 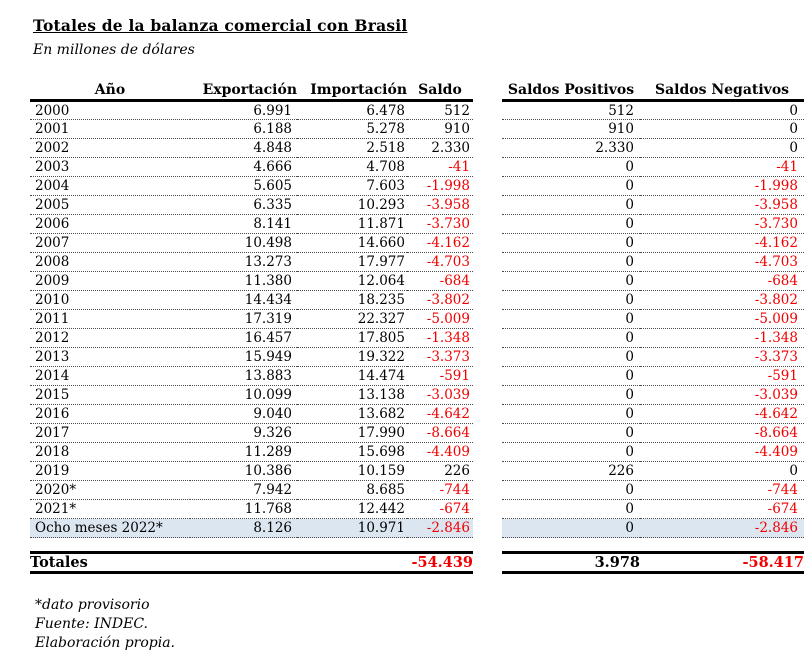 I want to click on table-row: 2001 6.188 5.278 910, so click(x=251, y=129).